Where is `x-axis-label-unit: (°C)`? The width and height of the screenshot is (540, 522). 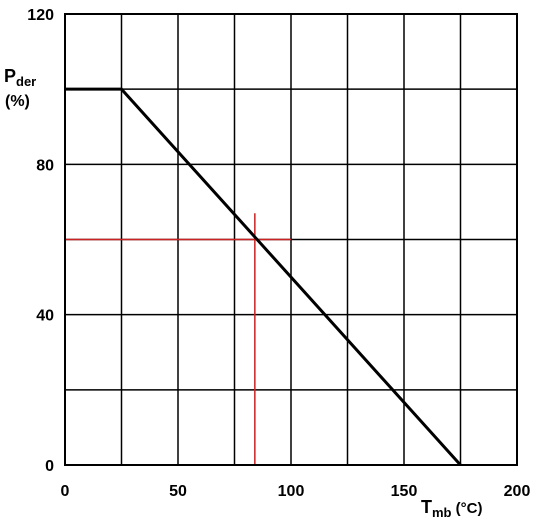 x-axis-label-unit: (°C) is located at coordinates (467, 508).